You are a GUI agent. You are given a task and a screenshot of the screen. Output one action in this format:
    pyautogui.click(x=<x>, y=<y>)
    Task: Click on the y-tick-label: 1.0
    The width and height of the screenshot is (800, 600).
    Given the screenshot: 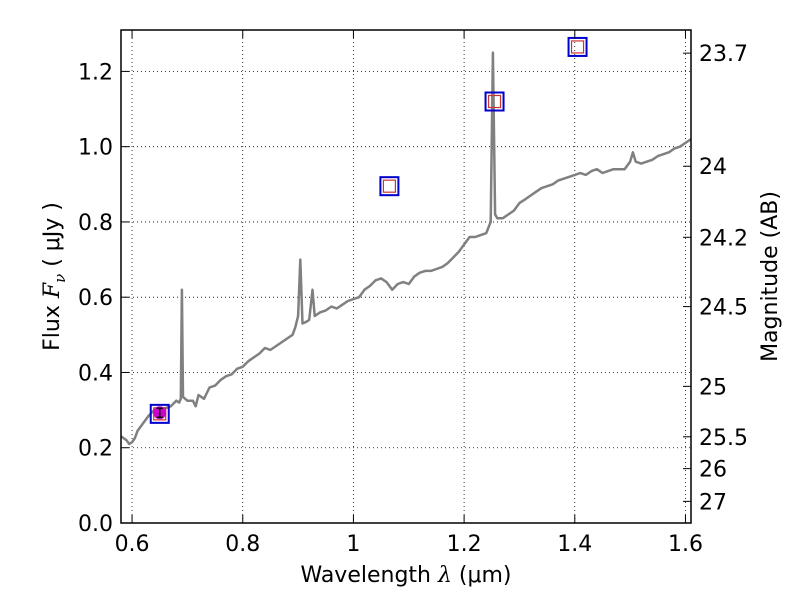 What is the action you would take?
    pyautogui.click(x=95, y=148)
    